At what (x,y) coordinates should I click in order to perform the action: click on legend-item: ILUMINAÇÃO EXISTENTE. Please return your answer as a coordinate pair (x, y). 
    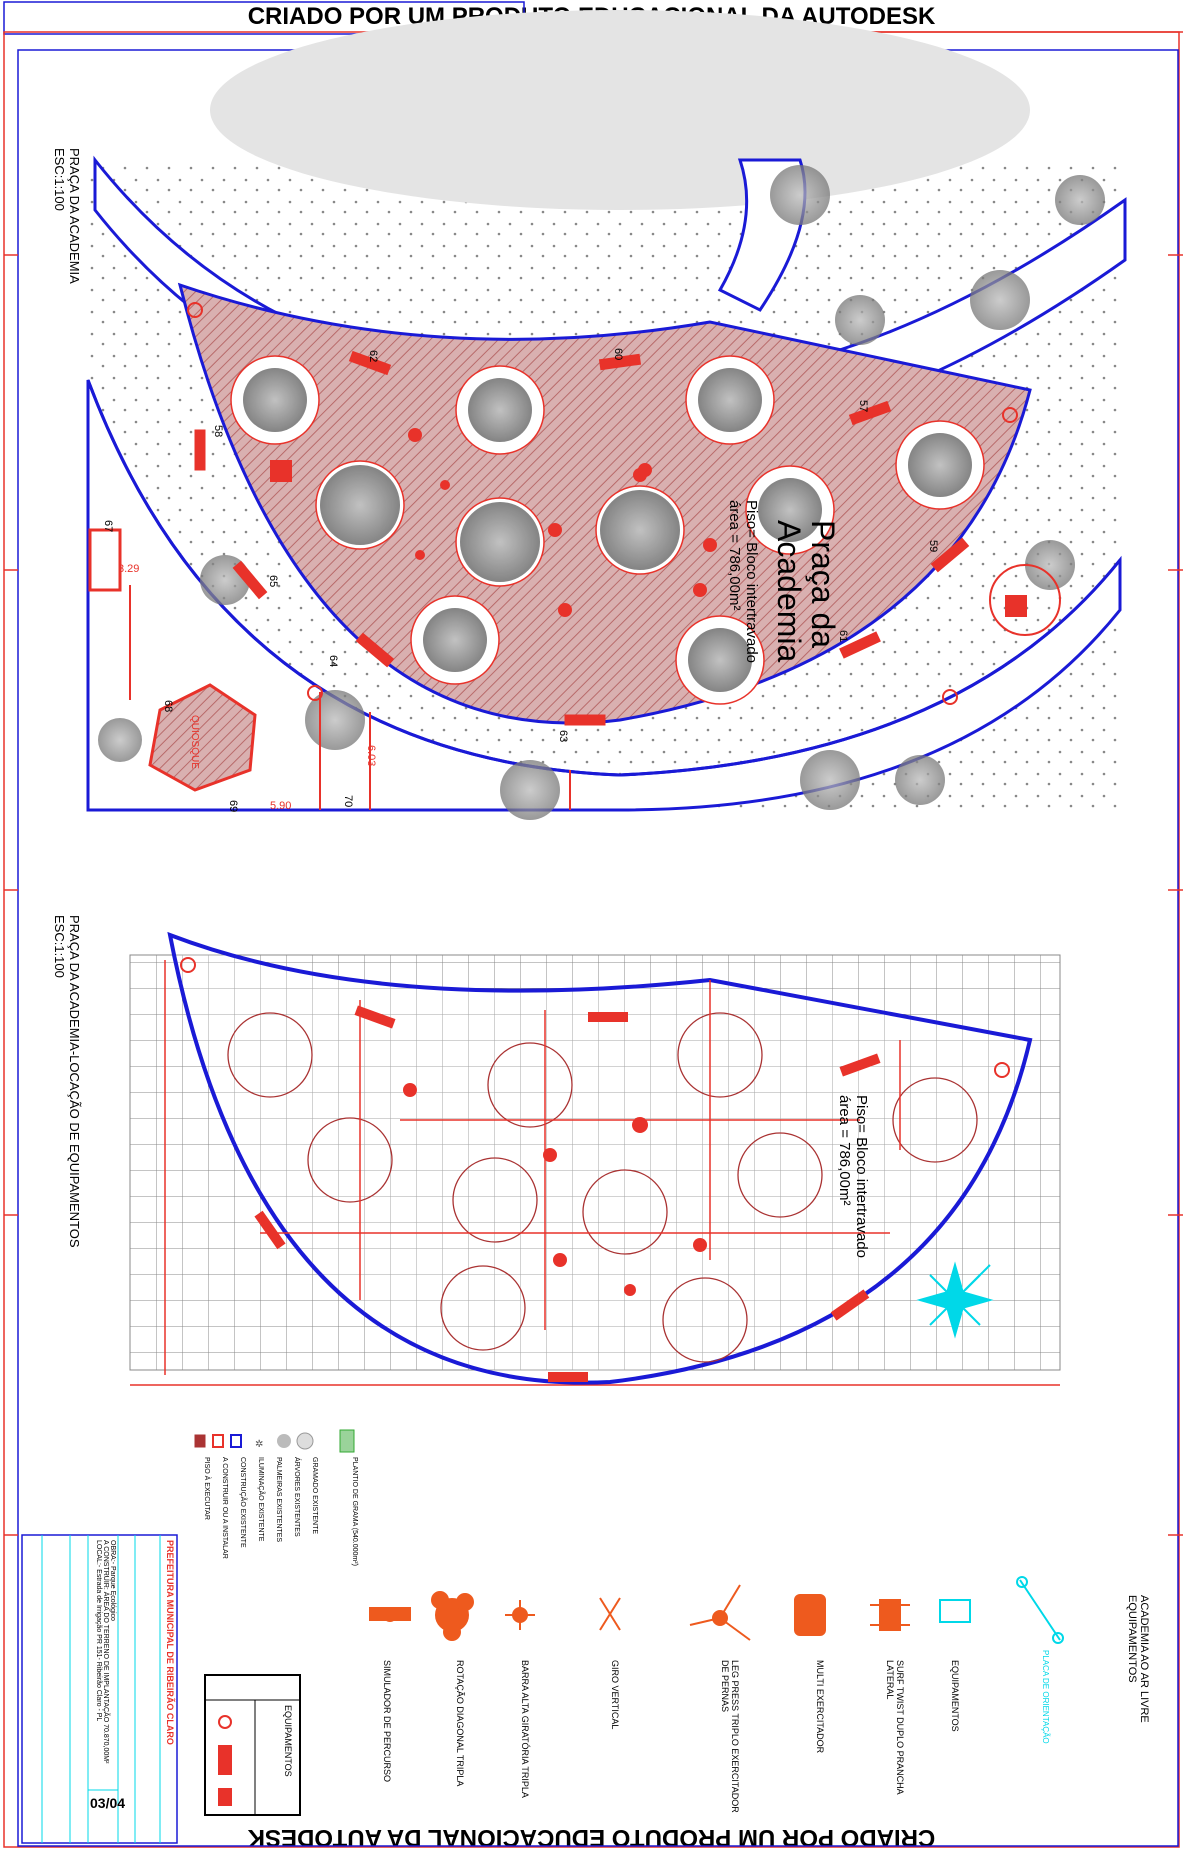
    Looking at the image, I should click on (260, 1499).